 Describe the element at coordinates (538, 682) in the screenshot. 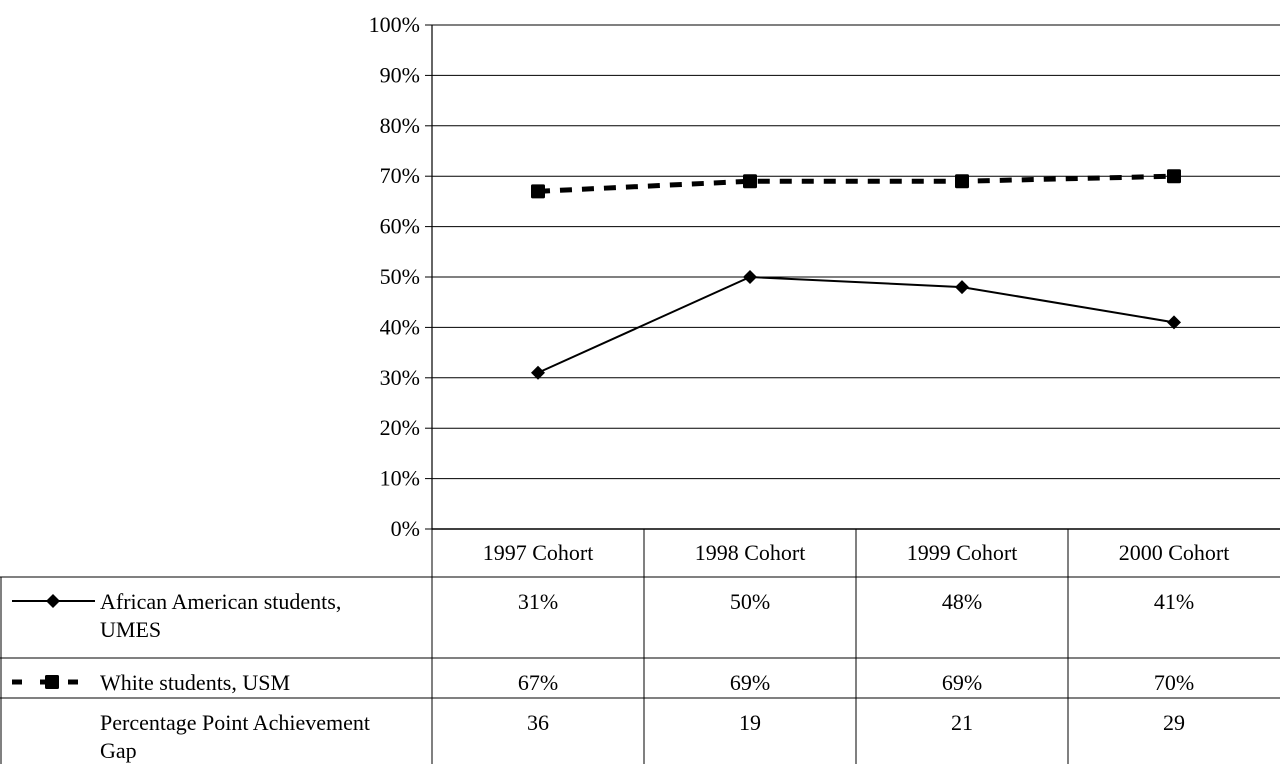

I see `table-cell-value: 67%` at that location.